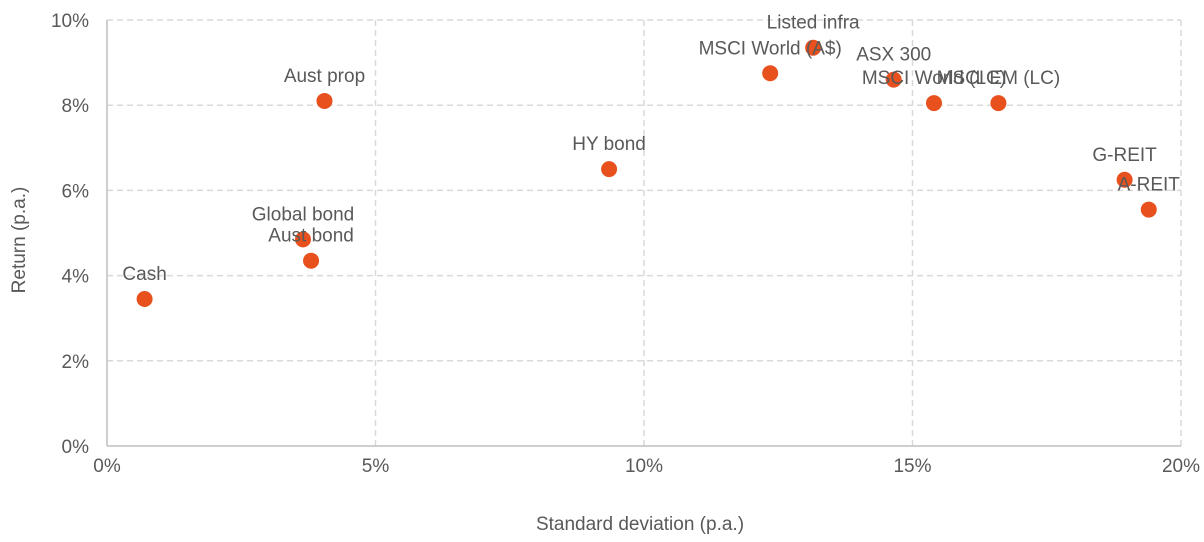 The image size is (1204, 542). Describe the element at coordinates (107, 466) in the screenshot. I see `x-tick-label: 0%` at that location.